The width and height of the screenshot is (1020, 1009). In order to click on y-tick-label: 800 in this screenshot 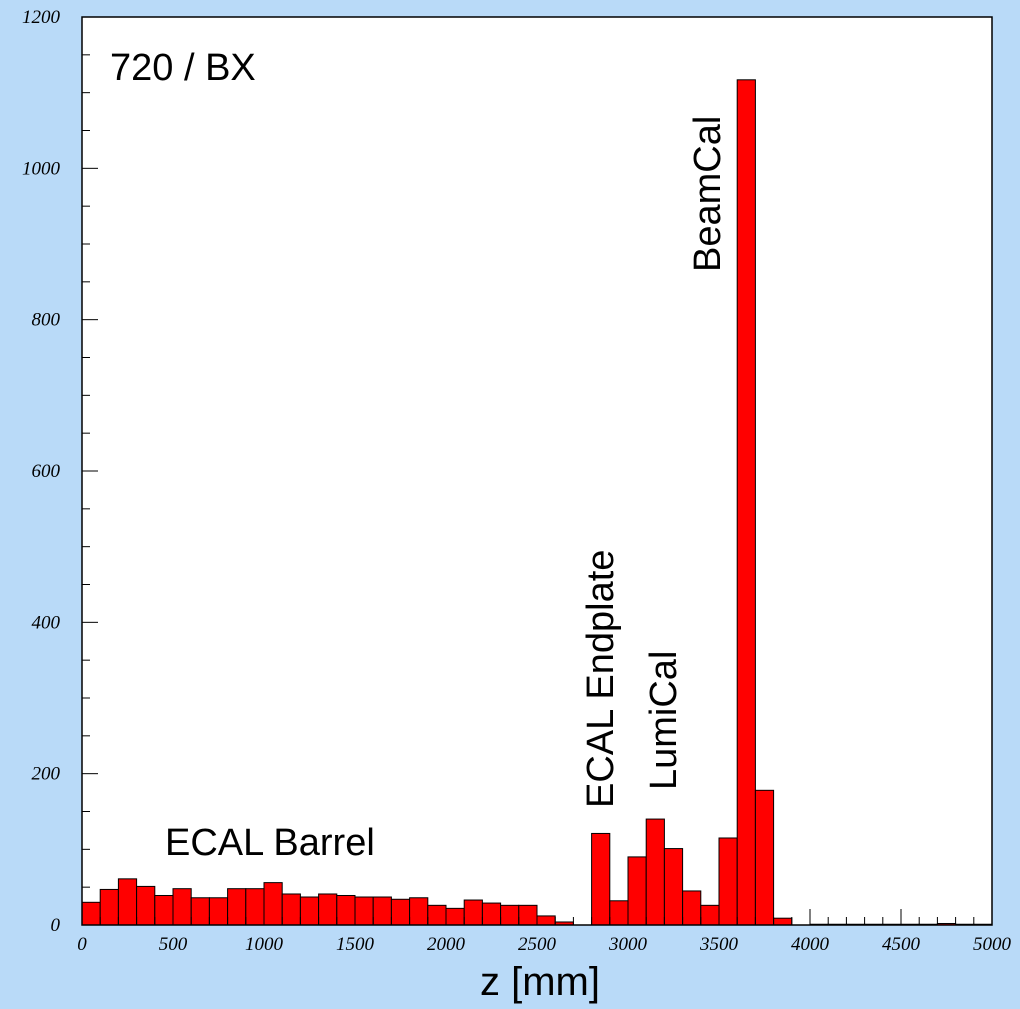, I will do `click(46, 320)`.